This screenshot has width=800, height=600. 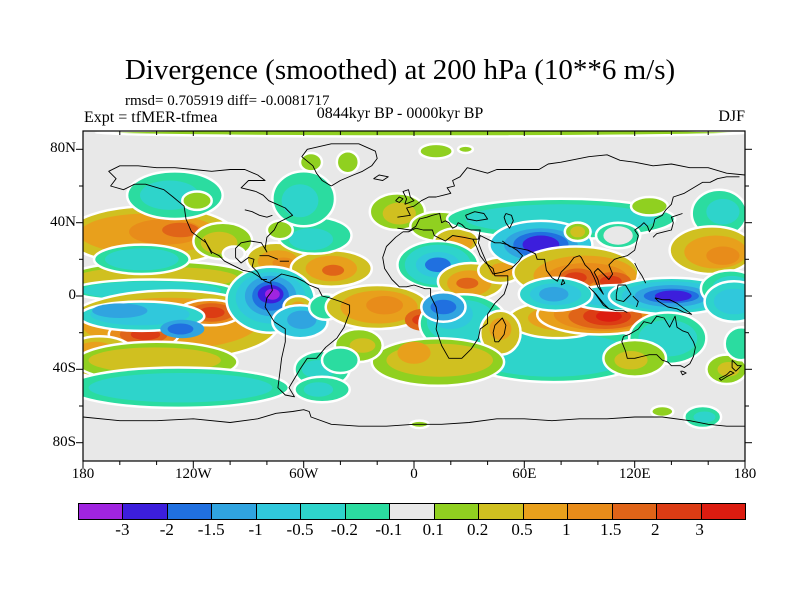 I want to click on season-label: DJF, so click(x=731, y=116).